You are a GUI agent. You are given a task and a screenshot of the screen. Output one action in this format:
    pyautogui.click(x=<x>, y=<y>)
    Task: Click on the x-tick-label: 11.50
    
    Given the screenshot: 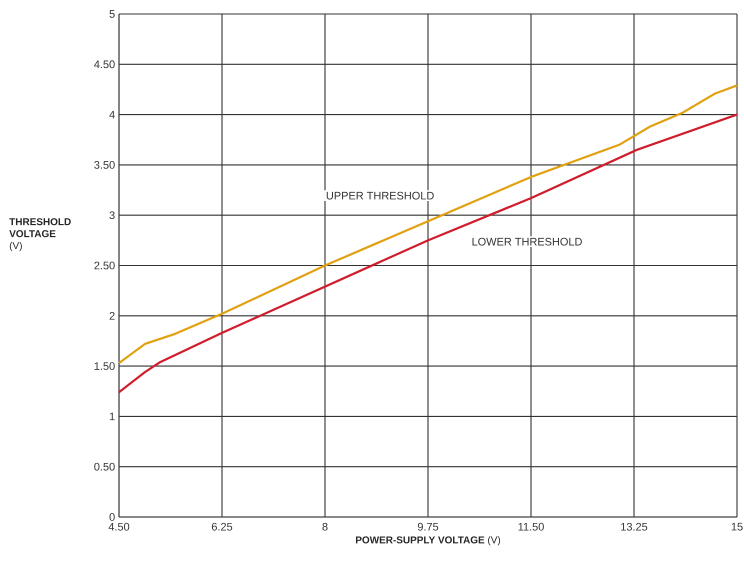 What is the action you would take?
    pyautogui.click(x=531, y=526)
    